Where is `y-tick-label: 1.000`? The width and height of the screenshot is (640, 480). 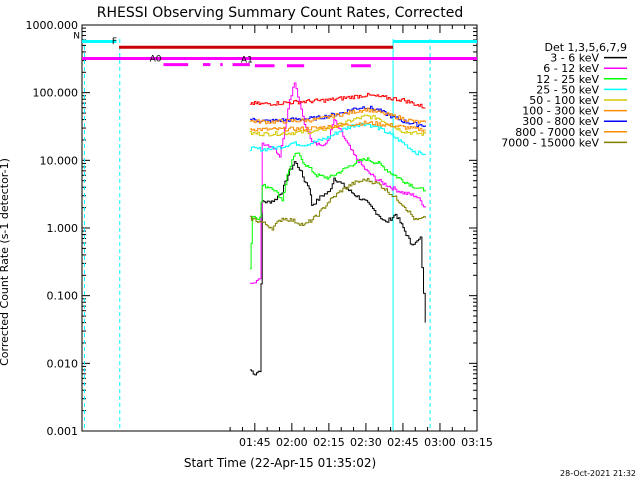
y-tick-label: 1.000 is located at coordinates (63, 228).